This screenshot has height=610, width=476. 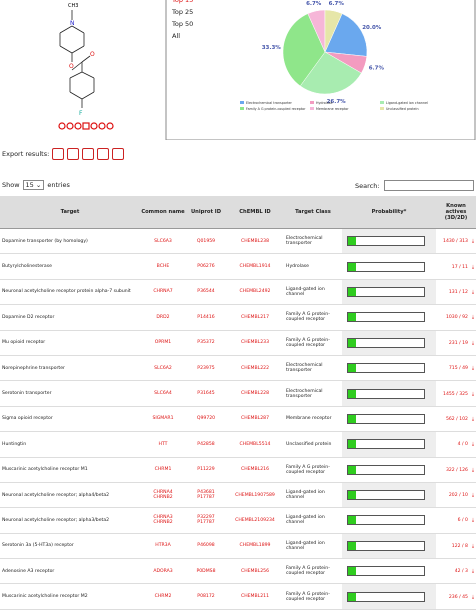 I want to click on chembl-id: CHEMBL217, so click(x=255, y=317).